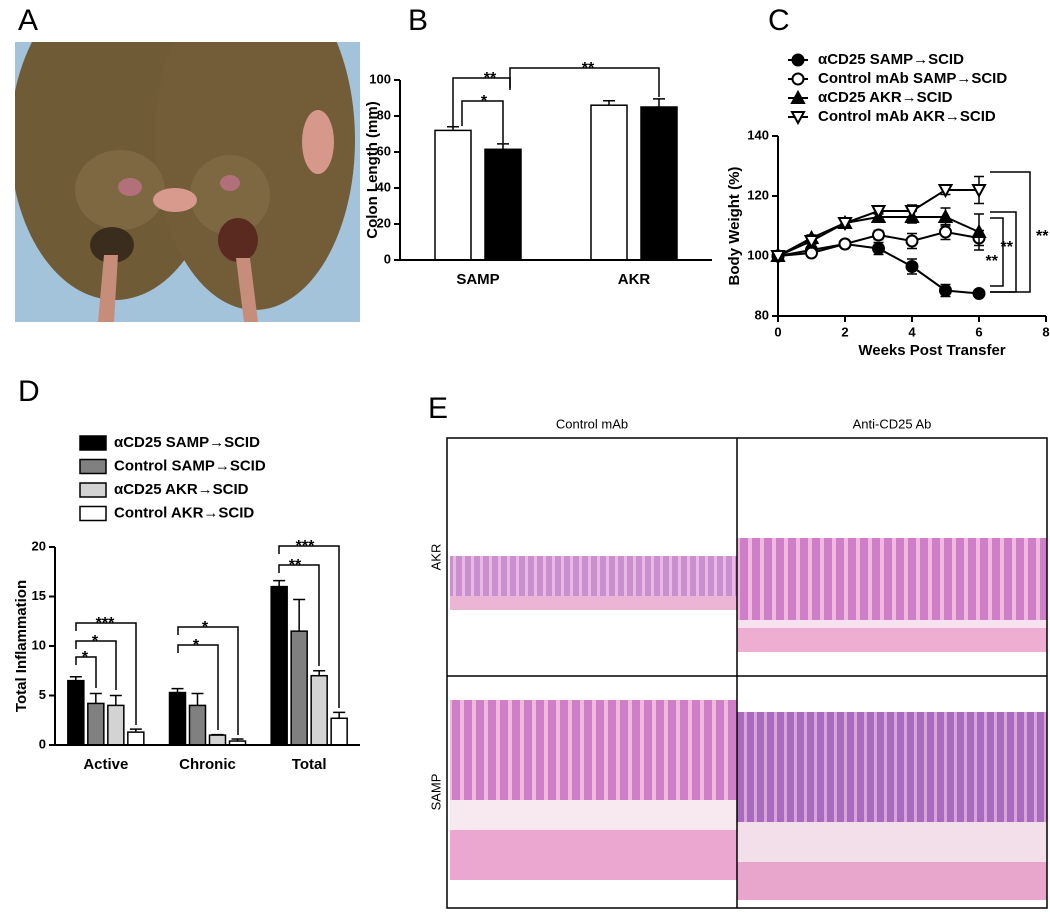 Image resolution: width=1050 pixels, height=913 pixels. I want to click on y-axis-title: Colon Length (mm), so click(372, 169).